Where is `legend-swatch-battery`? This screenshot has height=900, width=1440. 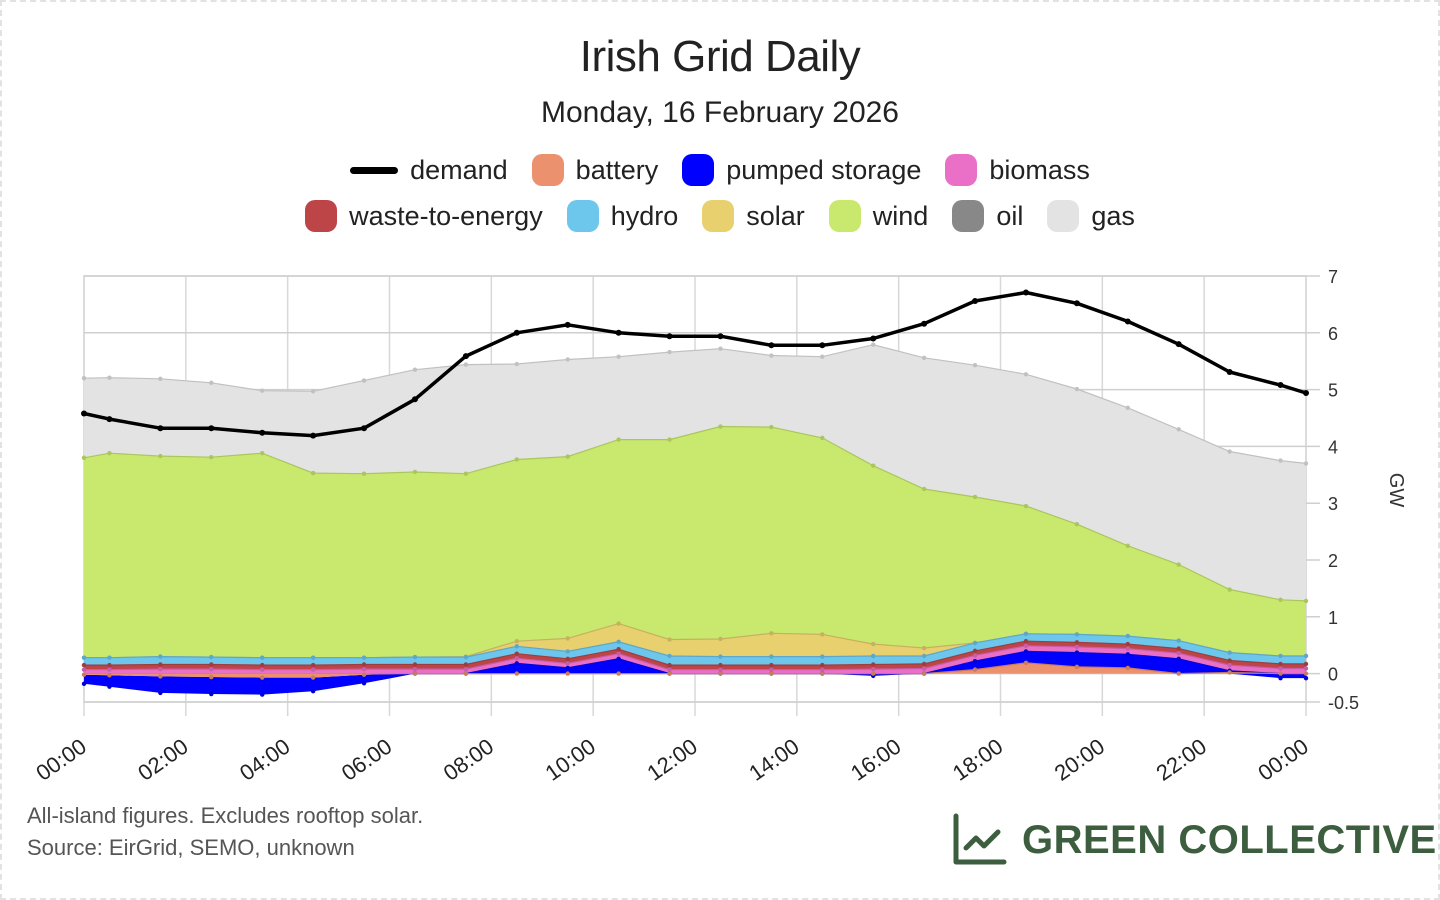
legend-swatch-battery is located at coordinates (547, 170).